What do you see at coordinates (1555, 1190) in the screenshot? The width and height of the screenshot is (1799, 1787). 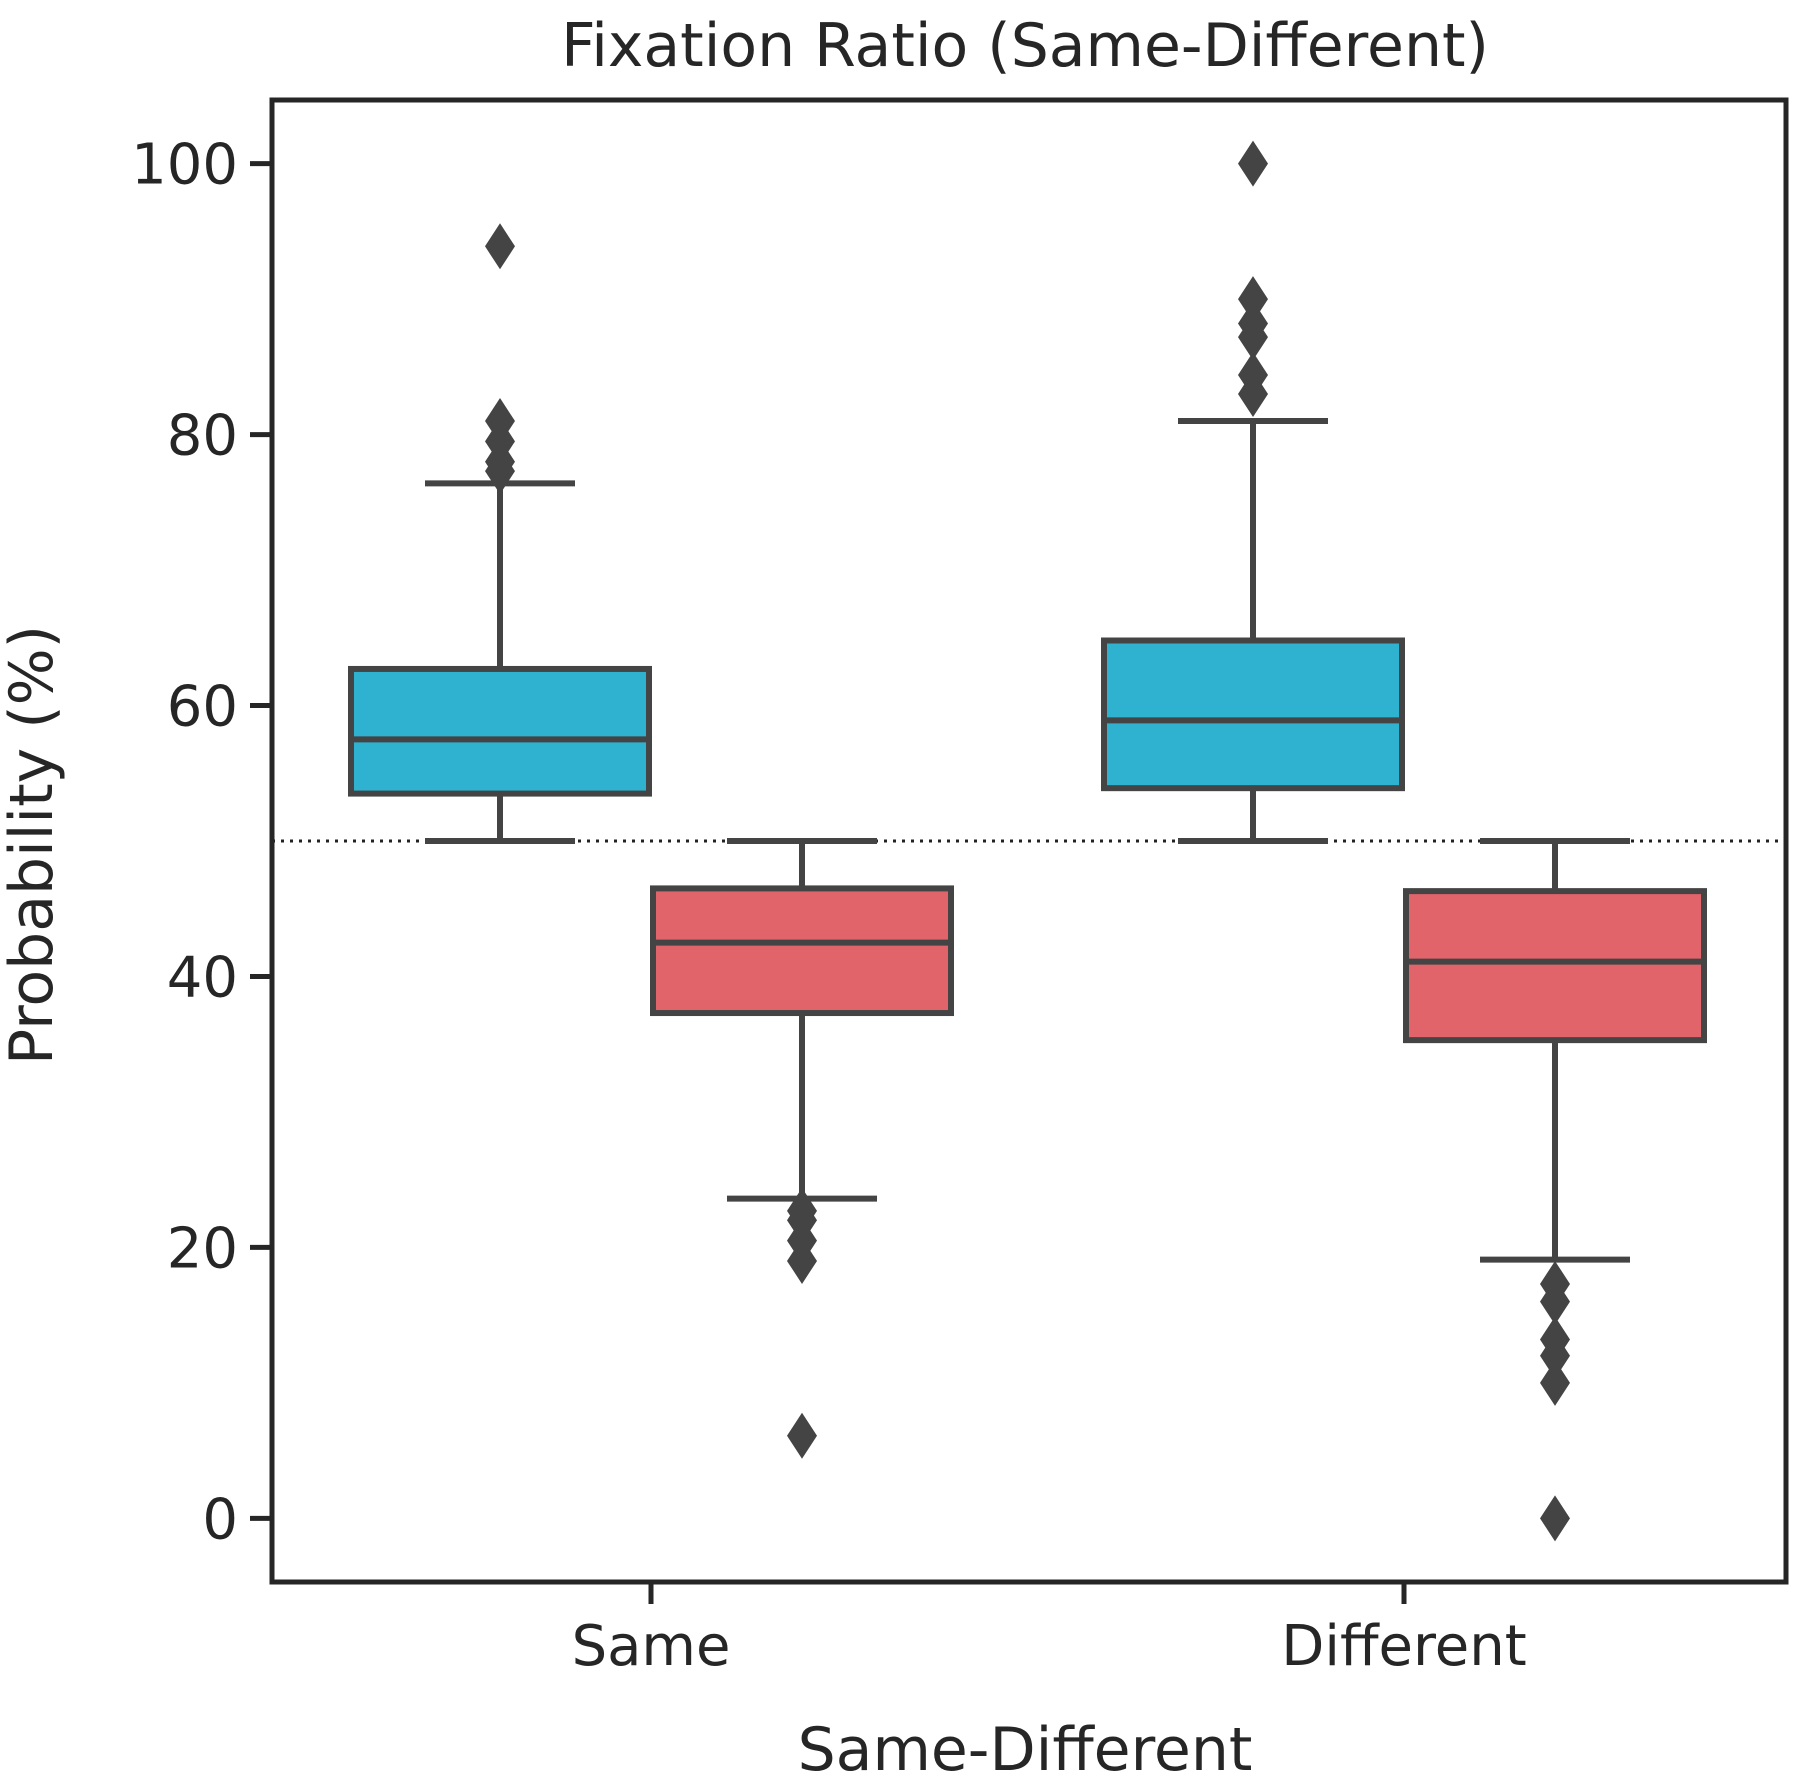 I see `box-different-series_b` at bounding box center [1555, 1190].